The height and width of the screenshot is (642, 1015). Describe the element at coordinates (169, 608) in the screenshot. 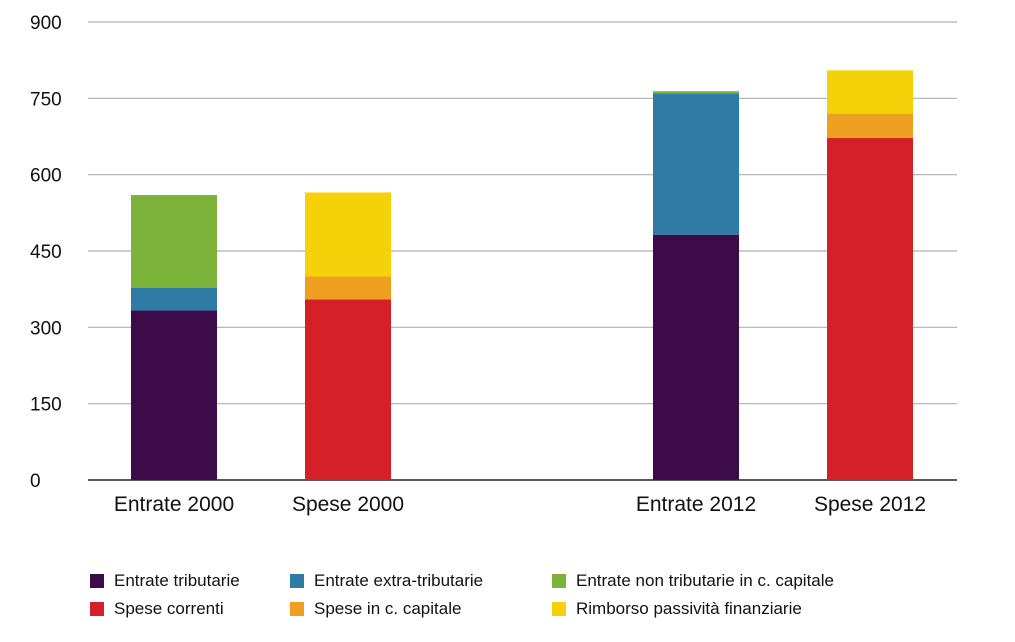

I see `legend-label: Spese correnti` at that location.